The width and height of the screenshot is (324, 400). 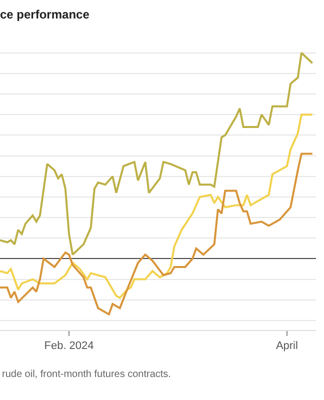 I want to click on chart-title: ce performance, so click(x=45, y=14).